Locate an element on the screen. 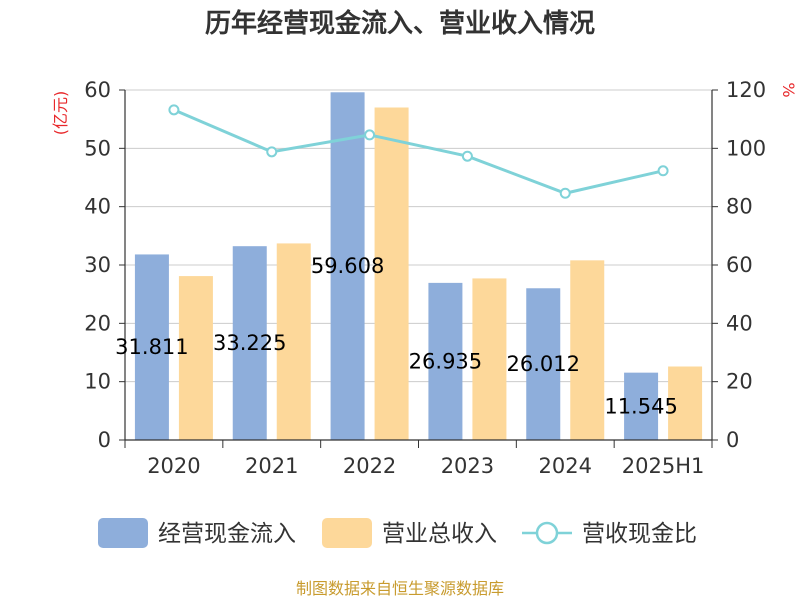 The height and width of the screenshot is (600, 800). right-tick-label: 20 is located at coordinates (739, 382).